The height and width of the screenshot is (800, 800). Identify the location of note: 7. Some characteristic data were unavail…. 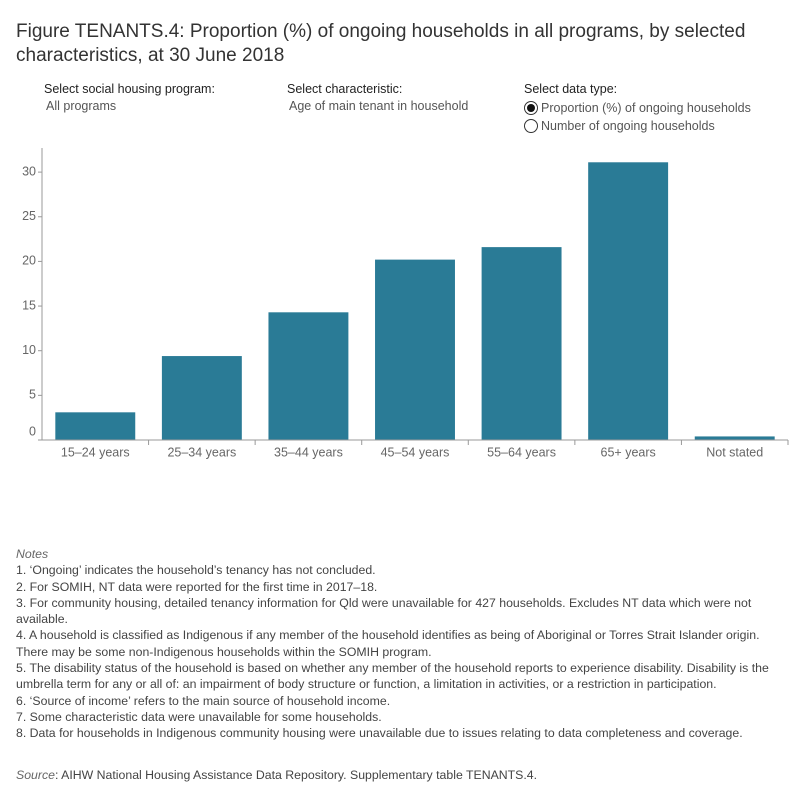
(199, 716).